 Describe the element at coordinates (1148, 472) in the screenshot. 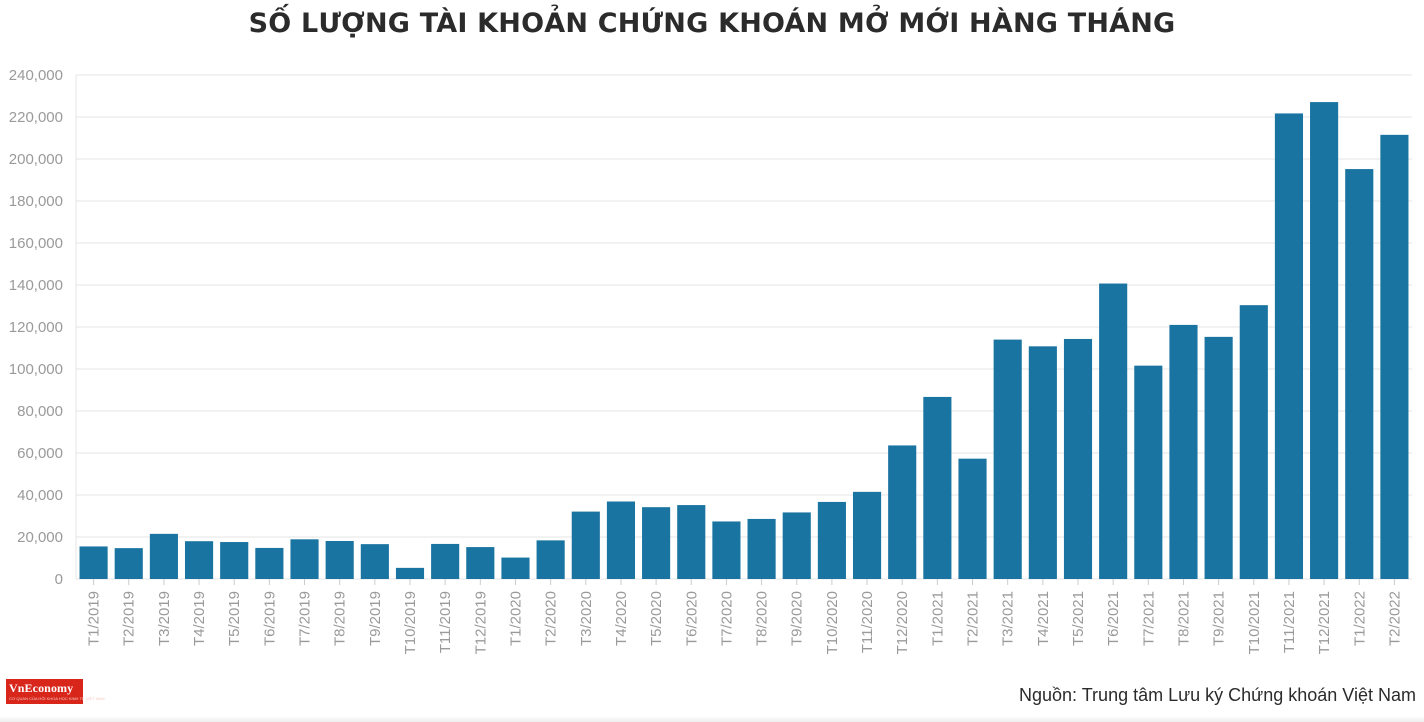

I see `bar-T7/2021` at that location.